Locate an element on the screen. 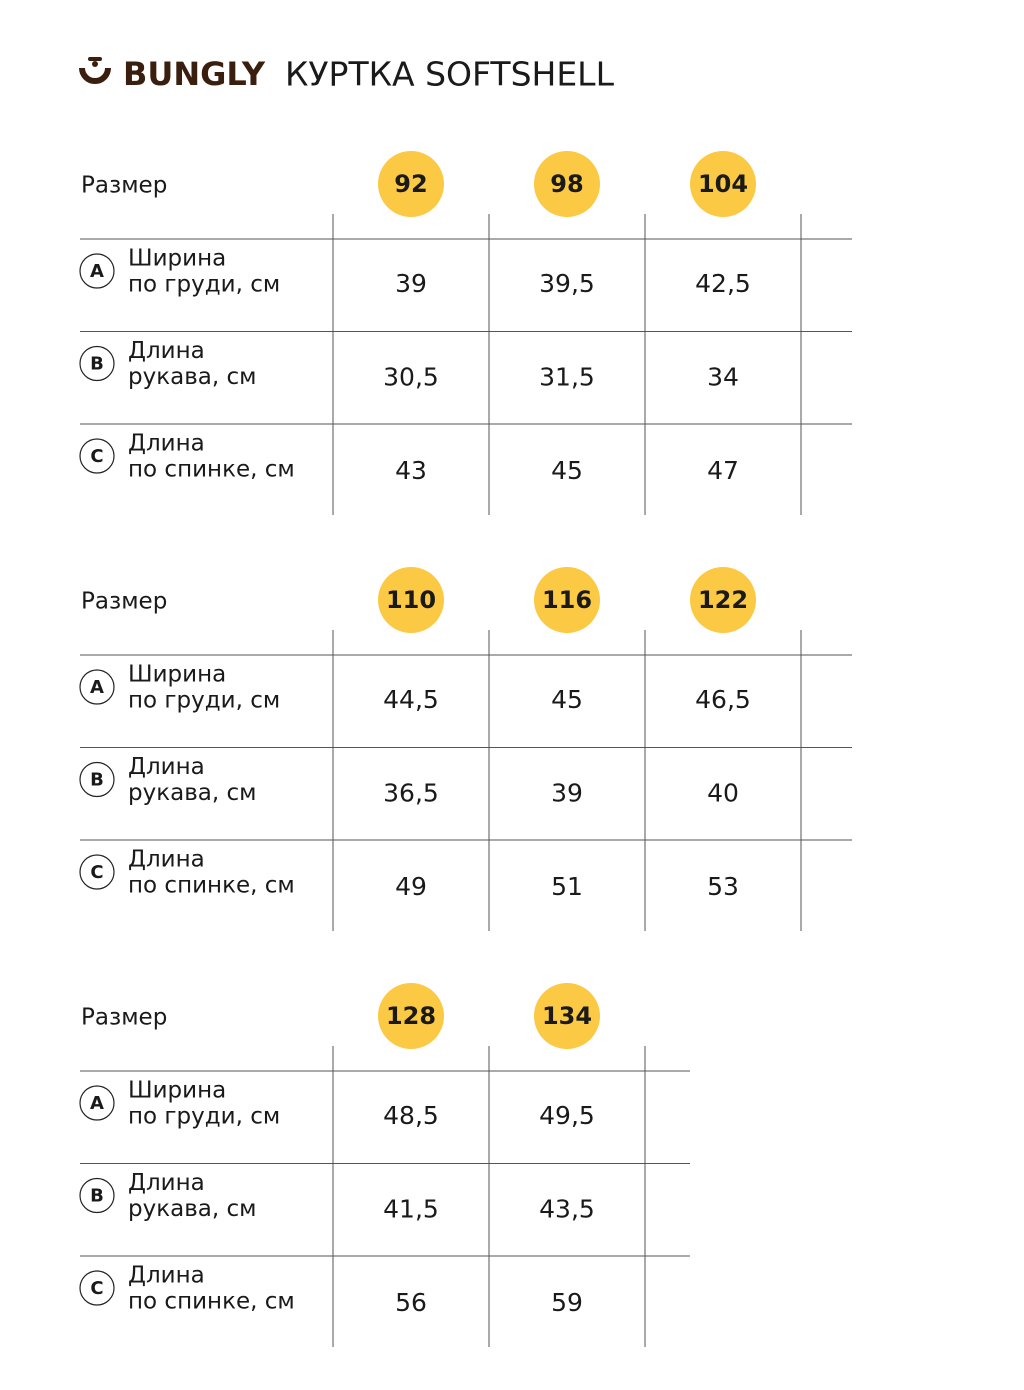 This screenshot has height=1390, width=1024. cell-value: 46,5 is located at coordinates (723, 699).